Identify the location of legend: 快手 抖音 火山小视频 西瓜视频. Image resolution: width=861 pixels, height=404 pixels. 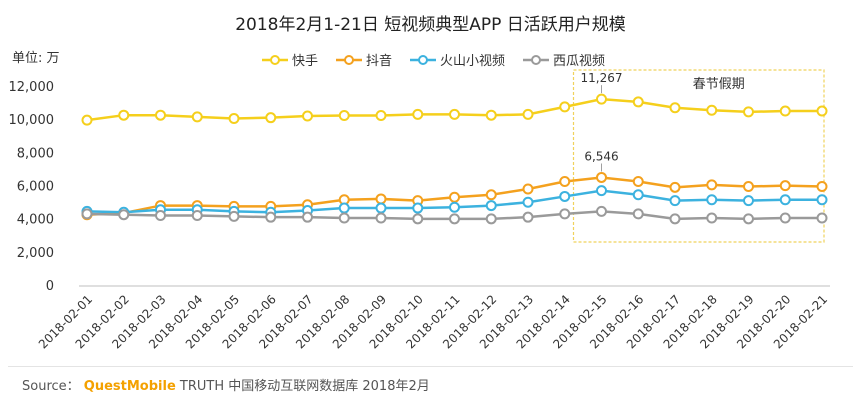
(433, 59).